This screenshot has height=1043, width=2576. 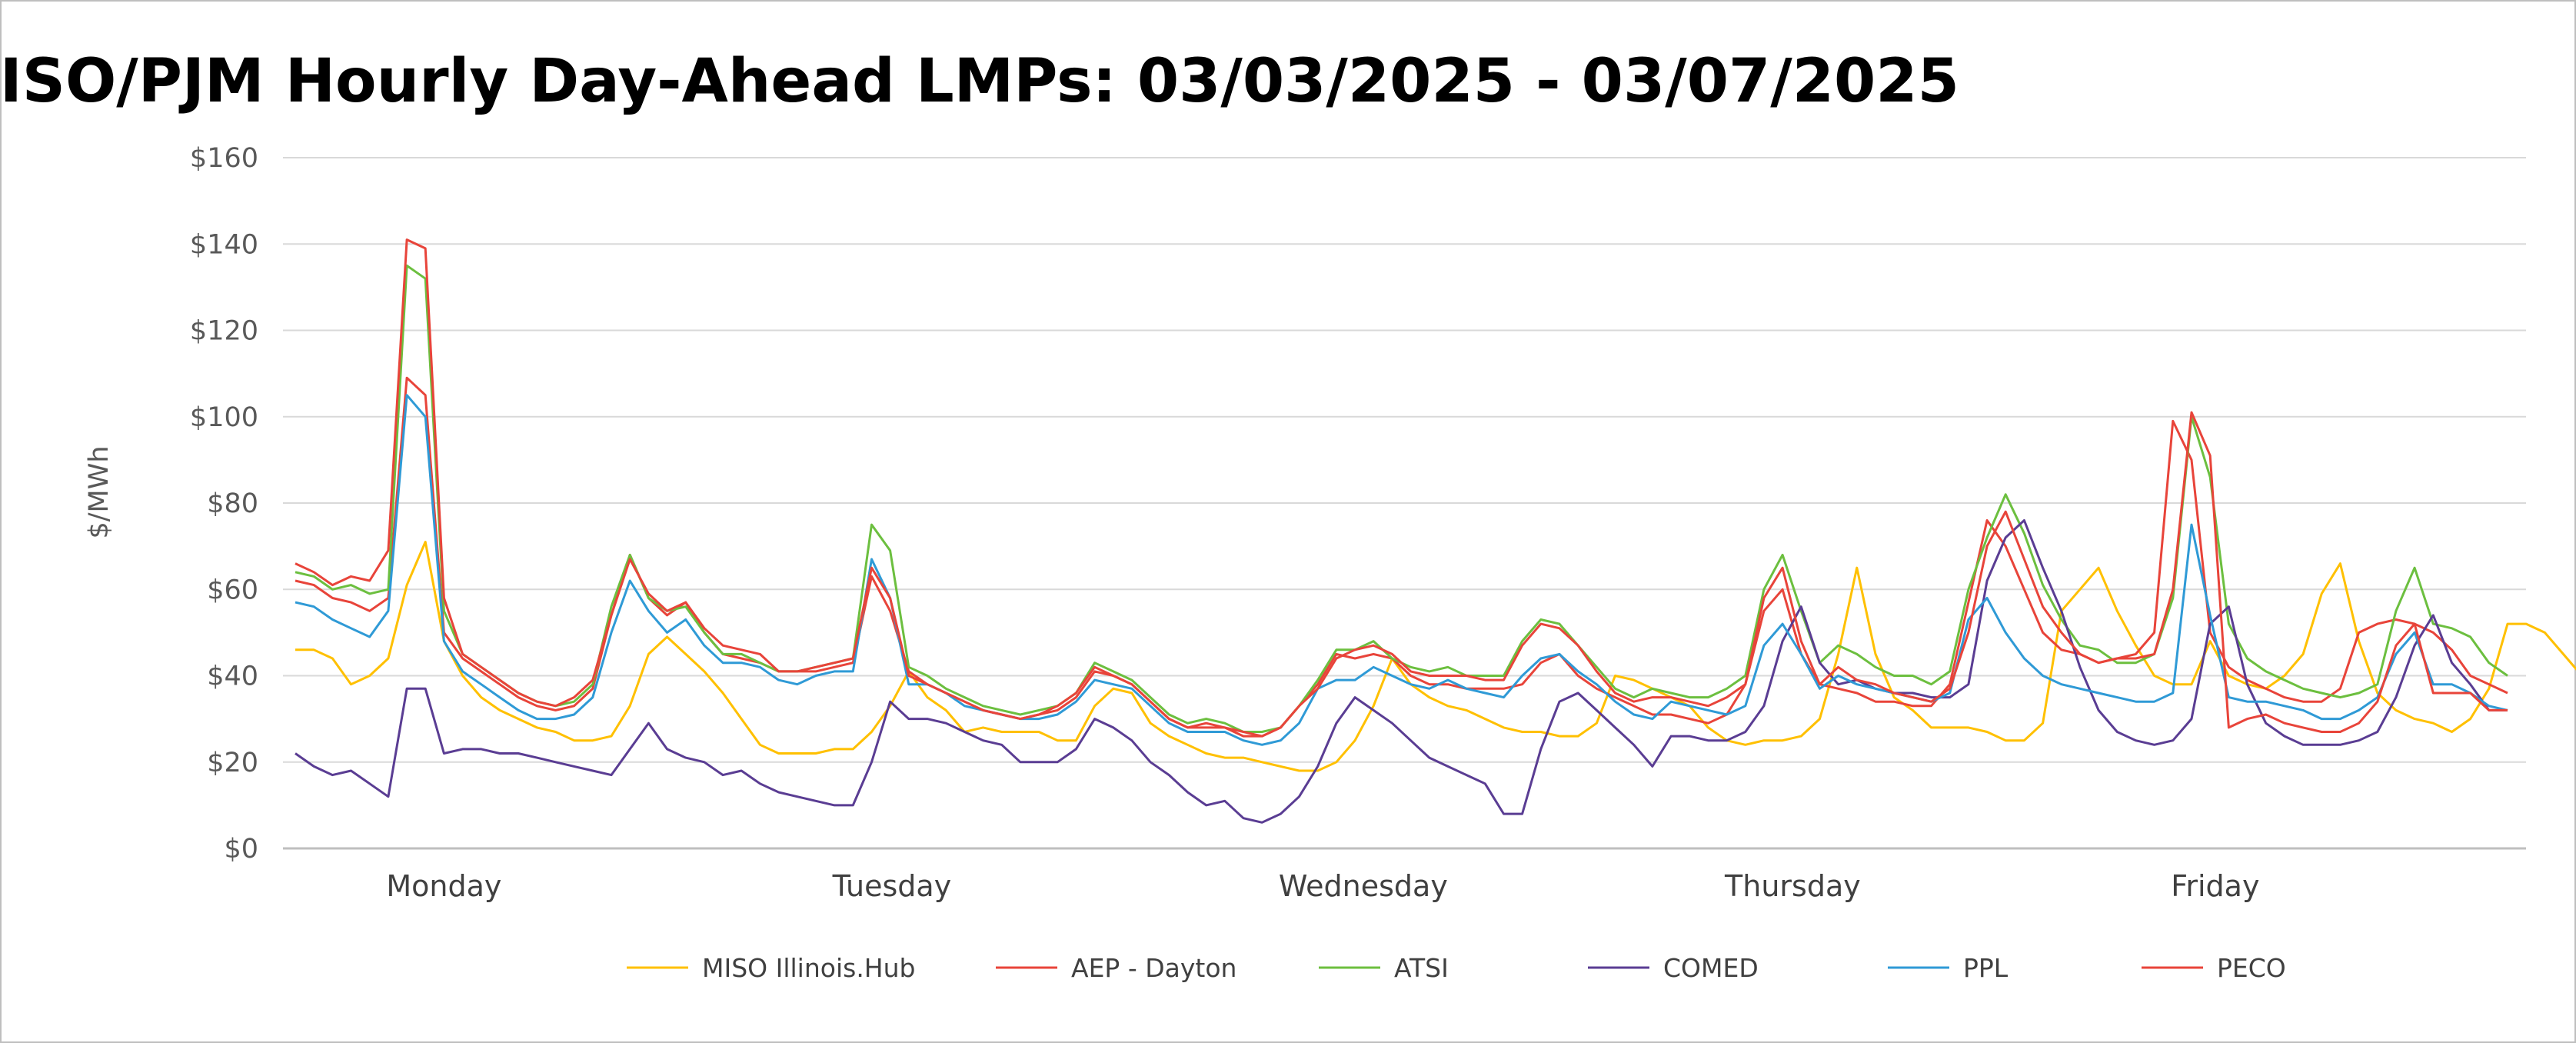 I want to click on y-axis-ticks: $0 $20 $40 $60 $80 $100 $120 $140 $160, so click(x=224, y=504).